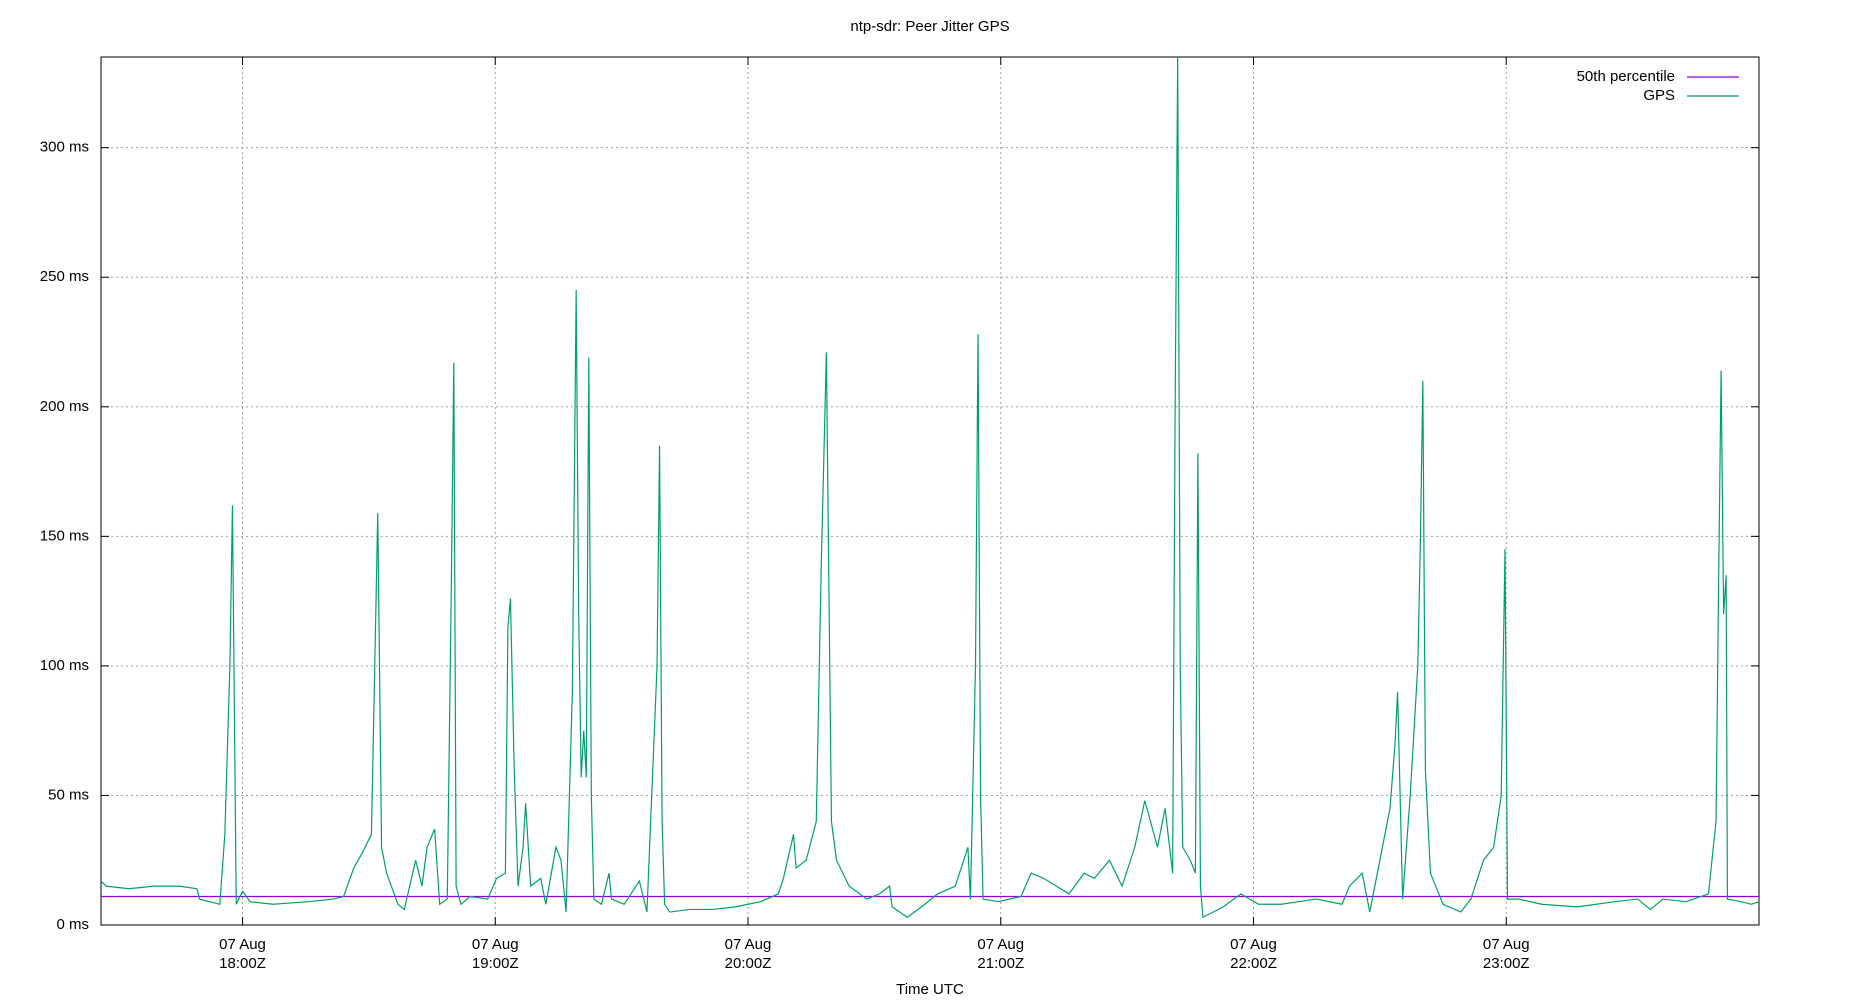 This screenshot has height=1000, width=1850. What do you see at coordinates (1253, 954) in the screenshot?
I see `x-tick-label: 07 Aug 22:00Z` at bounding box center [1253, 954].